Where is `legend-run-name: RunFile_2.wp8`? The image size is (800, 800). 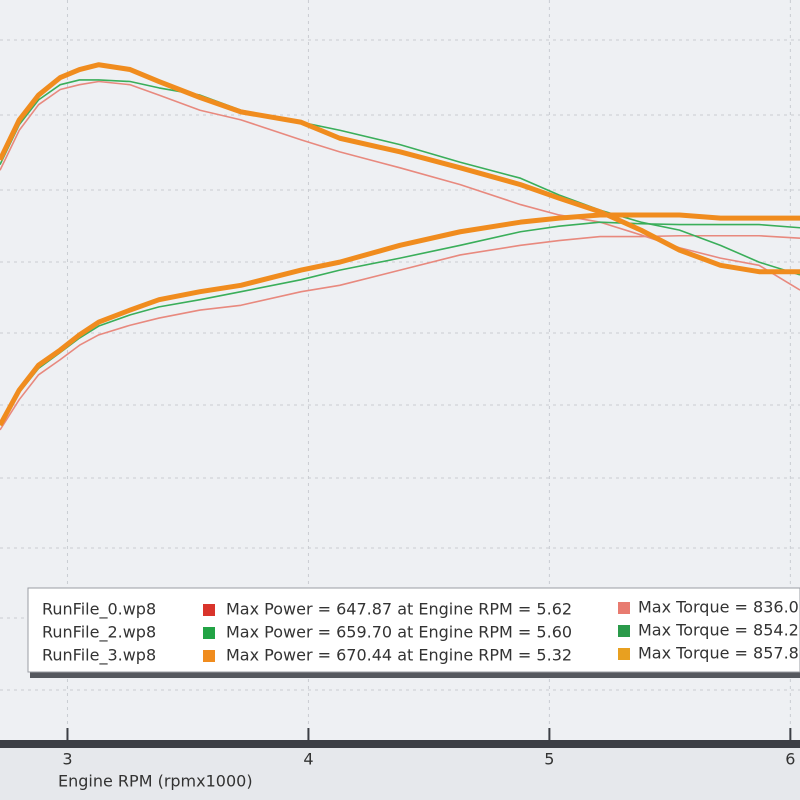 legend-run-name: RunFile_2.wp8 is located at coordinates (99, 633).